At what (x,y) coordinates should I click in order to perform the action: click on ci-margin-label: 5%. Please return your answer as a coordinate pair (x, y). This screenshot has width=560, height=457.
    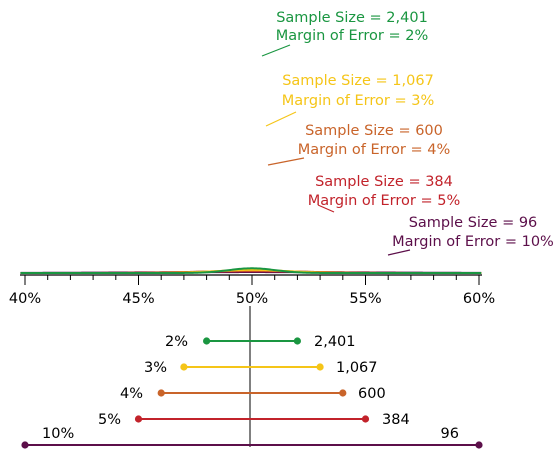
    Looking at the image, I should click on (109, 420).